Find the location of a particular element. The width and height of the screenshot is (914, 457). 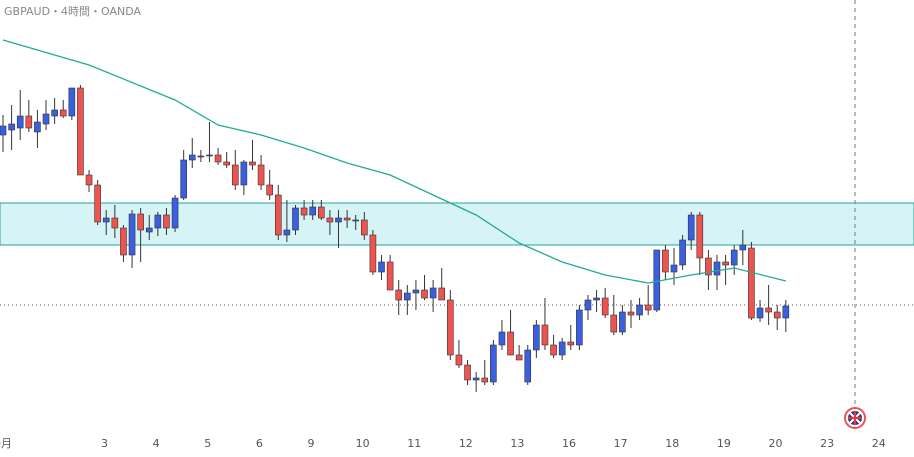

x-tick-label: 19 is located at coordinates (724, 443).